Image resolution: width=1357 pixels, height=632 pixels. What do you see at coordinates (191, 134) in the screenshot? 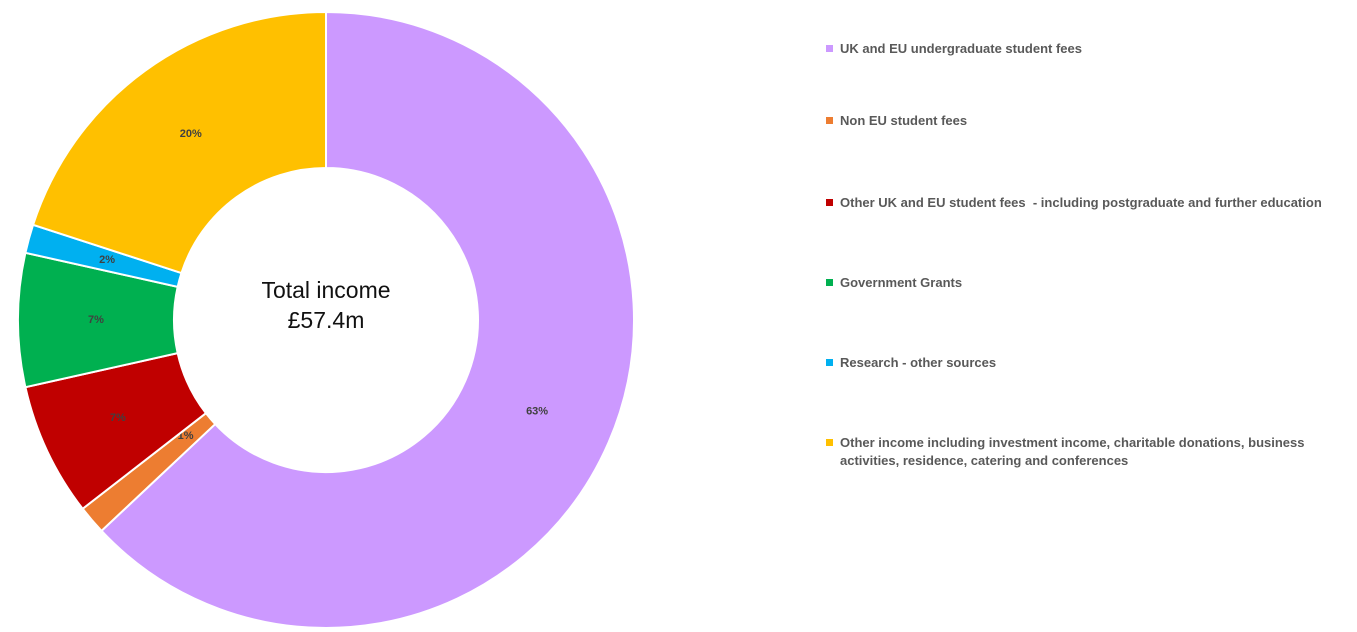
I see `data-label-other-income: 20%` at bounding box center [191, 134].